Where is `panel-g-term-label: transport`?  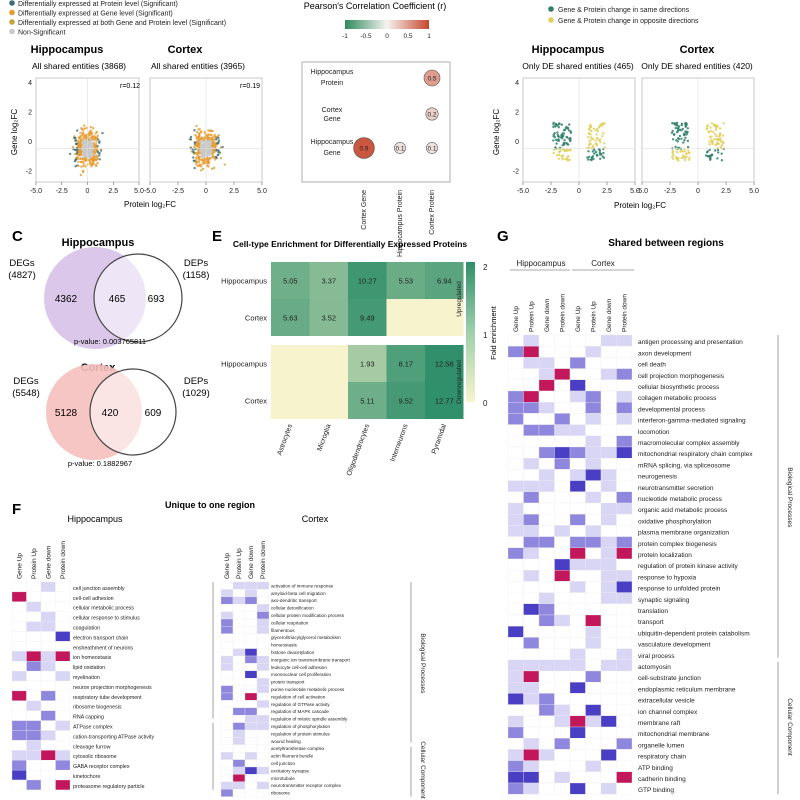
panel-g-term-label: transport is located at coordinates (651, 622).